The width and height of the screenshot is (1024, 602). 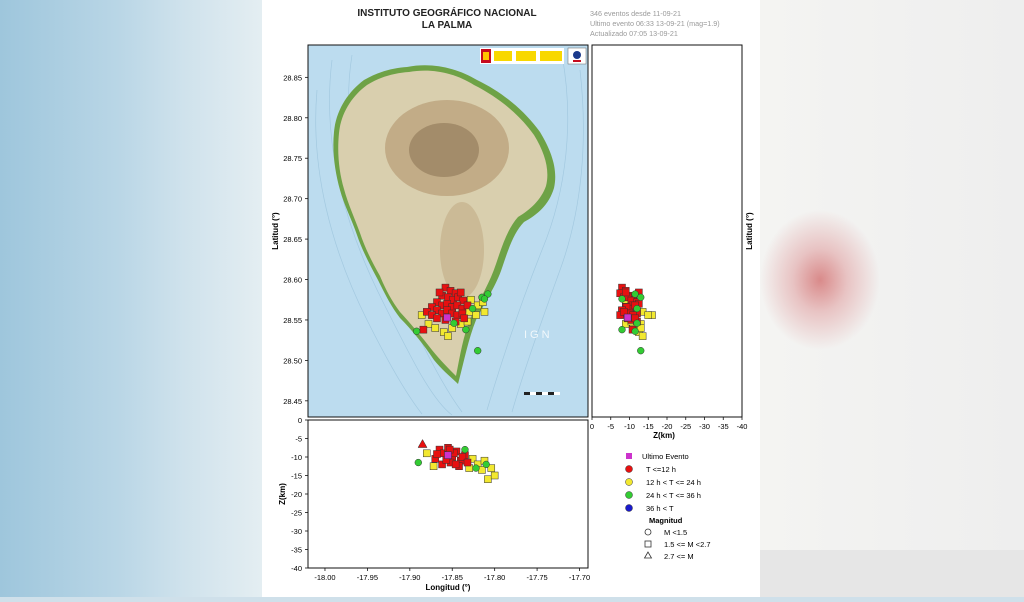 I want to click on depth-point-ultimo, so click(x=448, y=455).